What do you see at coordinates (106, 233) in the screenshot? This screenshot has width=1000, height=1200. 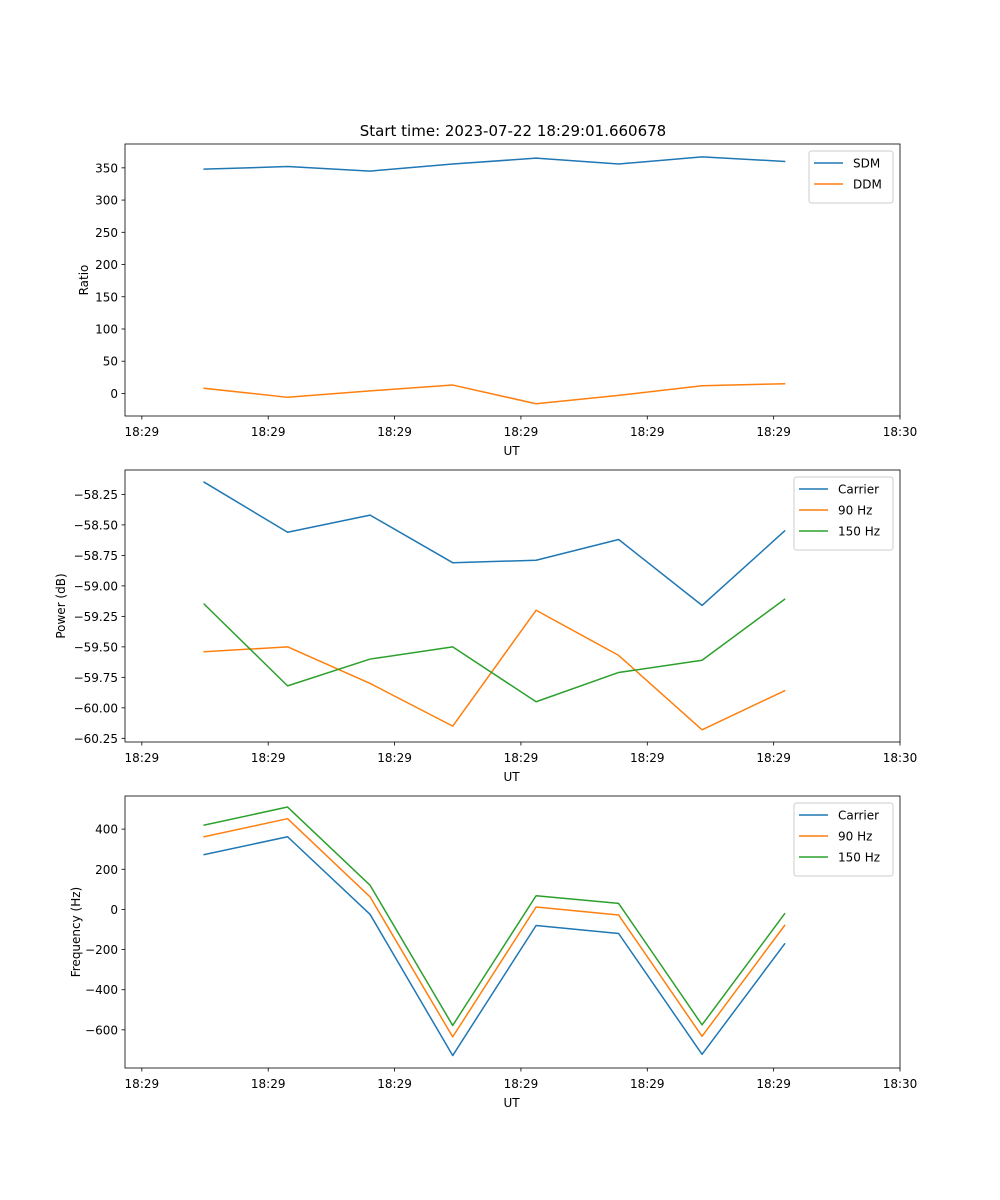 I see `y-tick-label: 250` at bounding box center [106, 233].